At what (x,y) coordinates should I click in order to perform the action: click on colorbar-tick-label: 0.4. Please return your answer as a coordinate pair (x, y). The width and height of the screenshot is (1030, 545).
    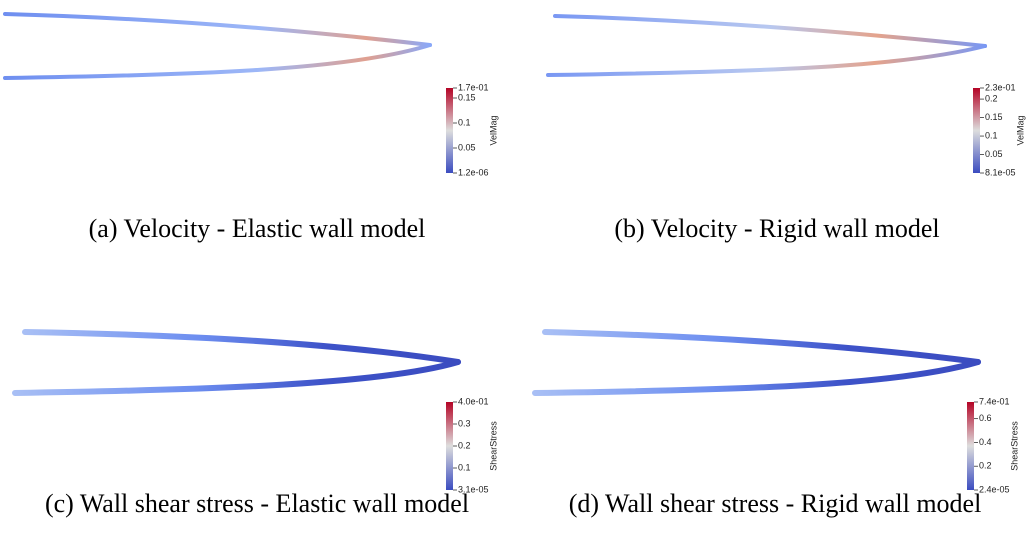
    Looking at the image, I should click on (985, 442).